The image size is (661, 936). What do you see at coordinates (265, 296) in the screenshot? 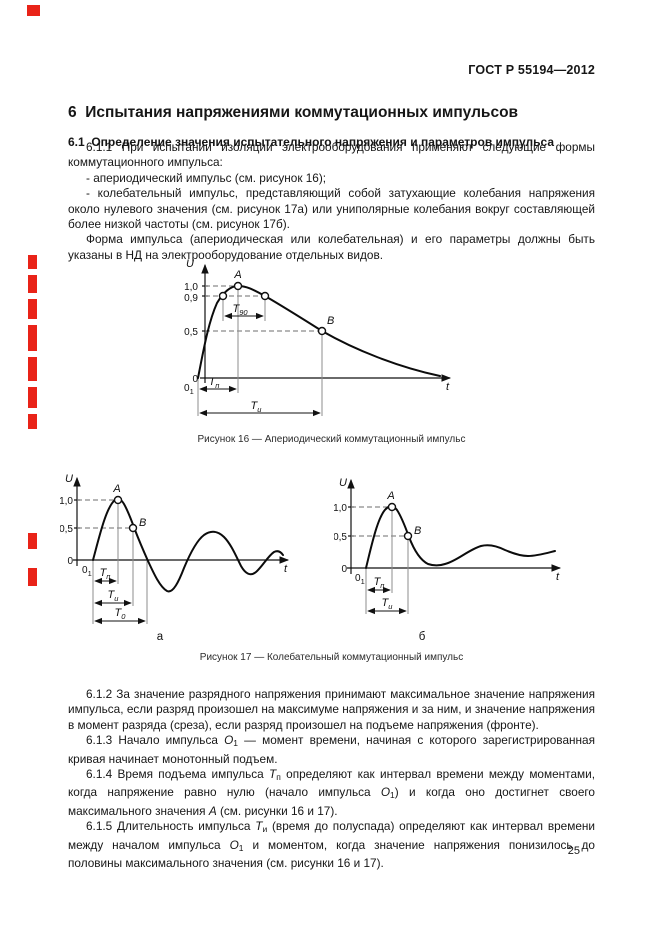
I see `point-09-tail` at bounding box center [265, 296].